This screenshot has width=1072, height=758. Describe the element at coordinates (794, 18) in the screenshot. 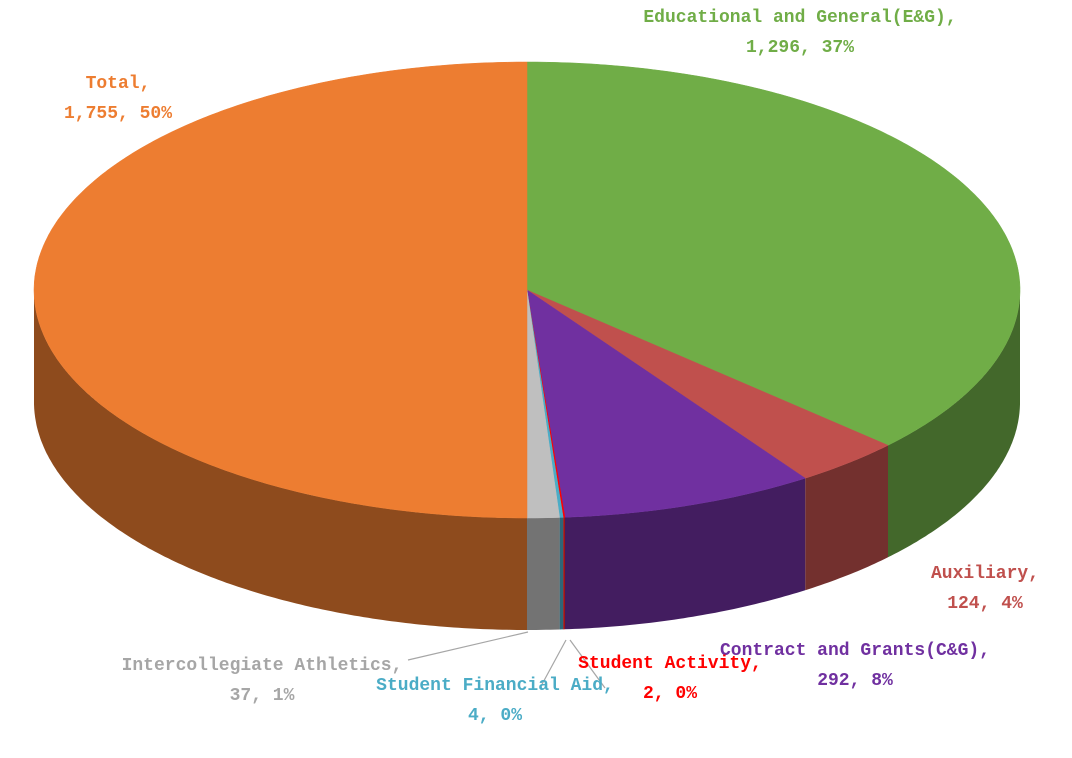

I see `label-category: Educational and General(E&G)` at that location.